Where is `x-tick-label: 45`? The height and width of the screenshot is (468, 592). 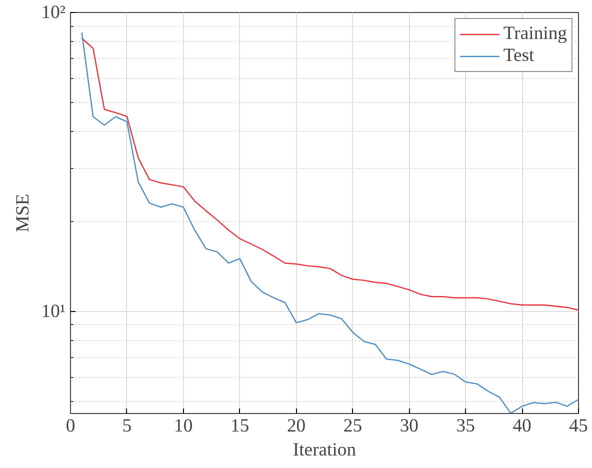
x-tick-label: 45 is located at coordinates (578, 426).